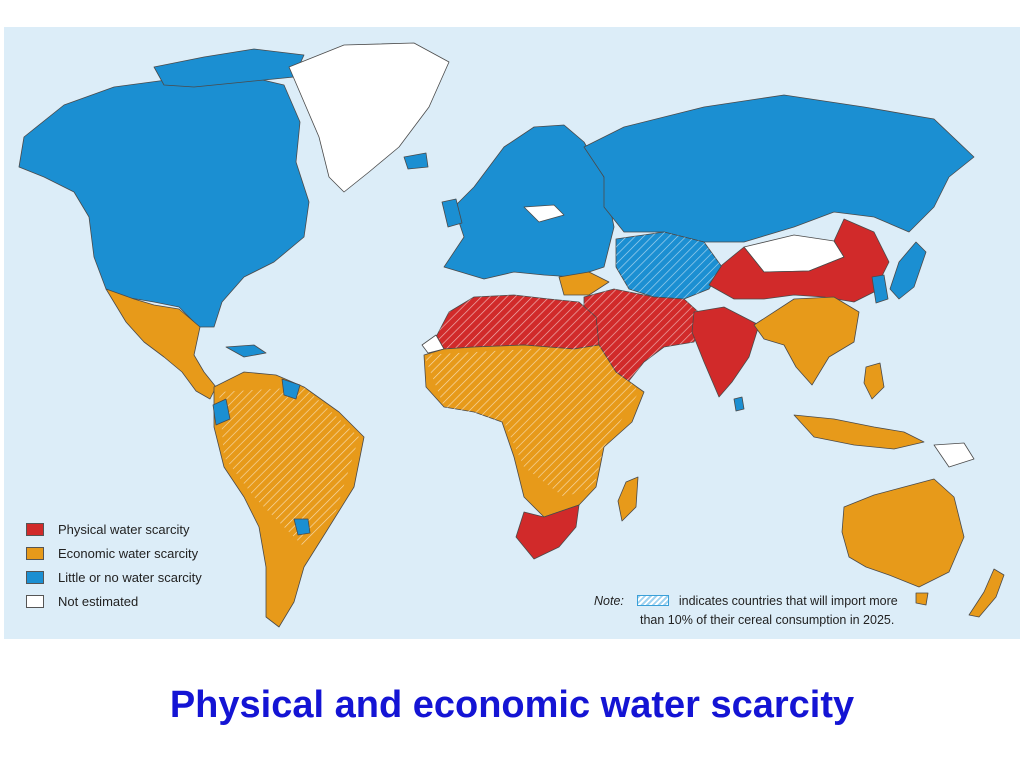  I want to click on region-turkey, so click(584, 283).